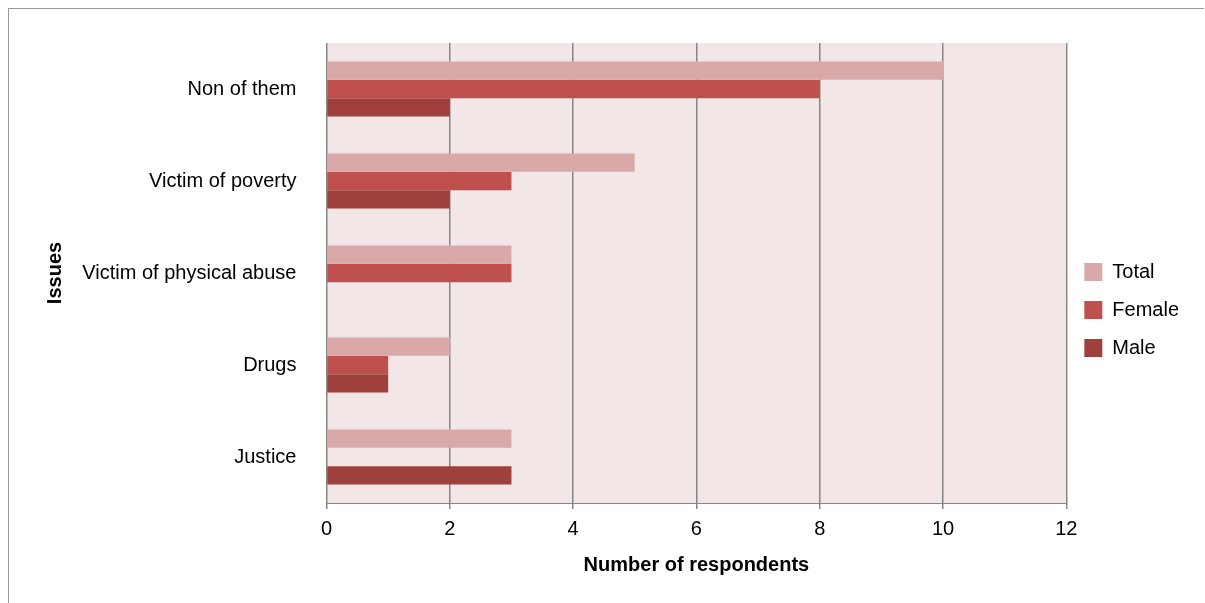 Image resolution: width=1205 pixels, height=603 pixels. I want to click on x-tick-label: 4, so click(573, 527).